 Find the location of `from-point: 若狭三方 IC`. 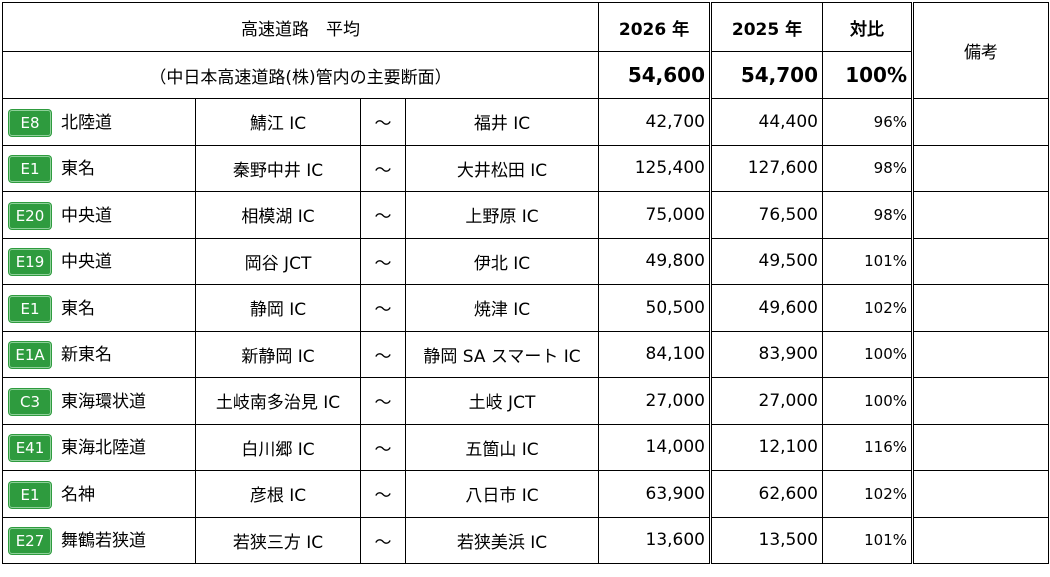

from-point: 若狭三方 IC is located at coordinates (278, 540).